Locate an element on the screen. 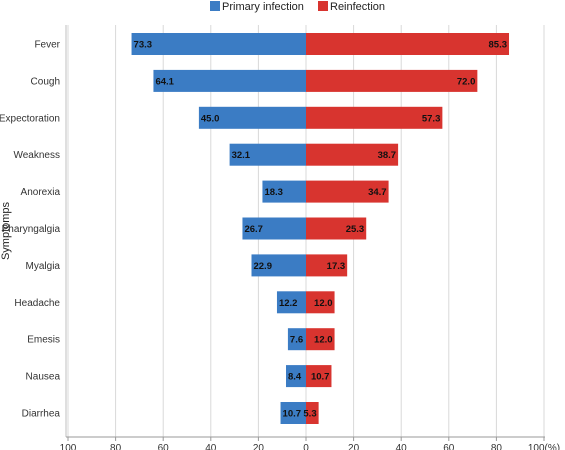 This screenshot has width=565, height=450. value-label: 85.3 is located at coordinates (498, 45).